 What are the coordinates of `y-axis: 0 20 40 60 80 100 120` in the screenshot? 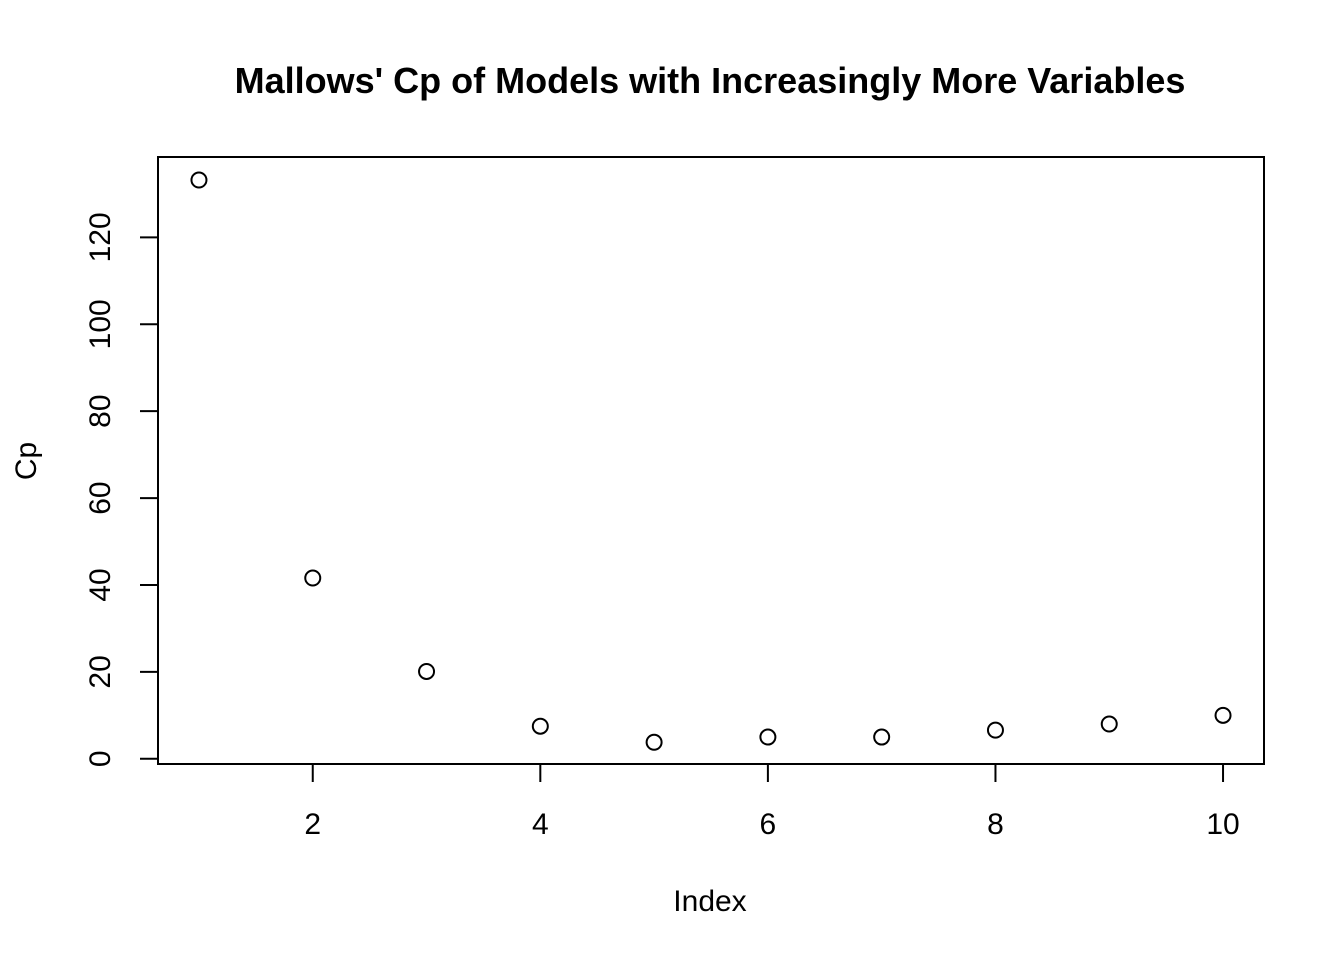 It's located at (121, 489).